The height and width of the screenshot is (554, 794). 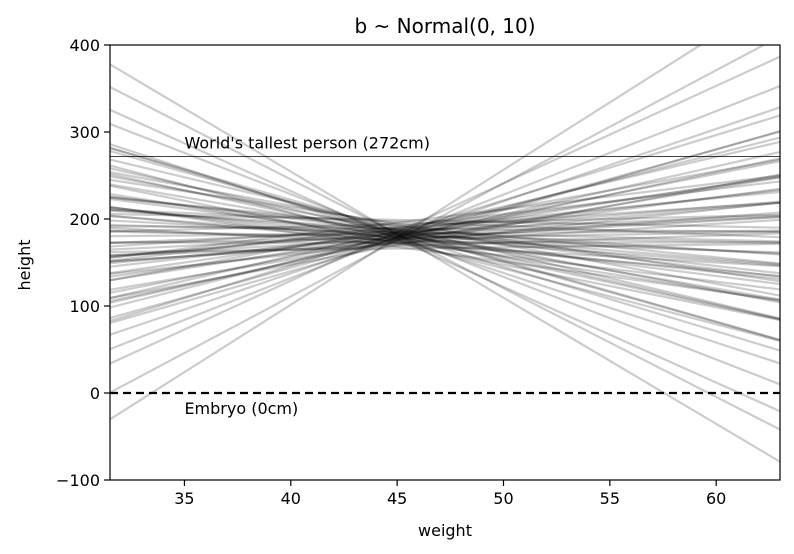 What do you see at coordinates (84, 132) in the screenshot?
I see `y-tick-label-4: 300` at bounding box center [84, 132].